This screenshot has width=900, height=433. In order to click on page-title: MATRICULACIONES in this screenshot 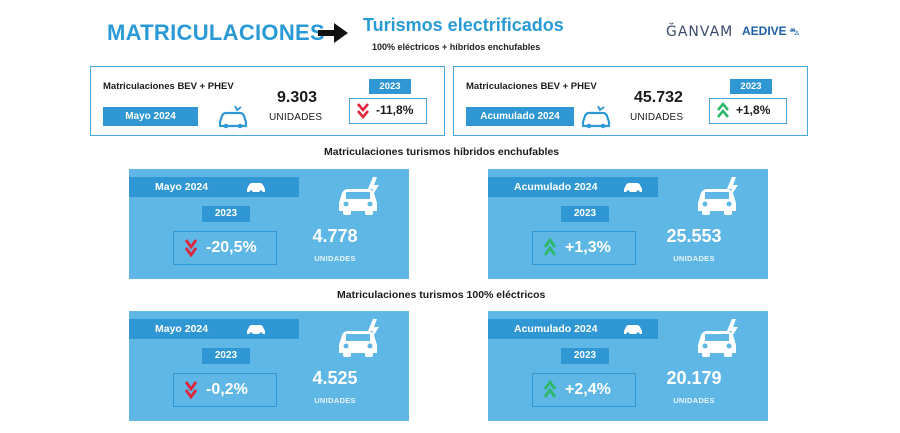, I will do `click(216, 32)`.